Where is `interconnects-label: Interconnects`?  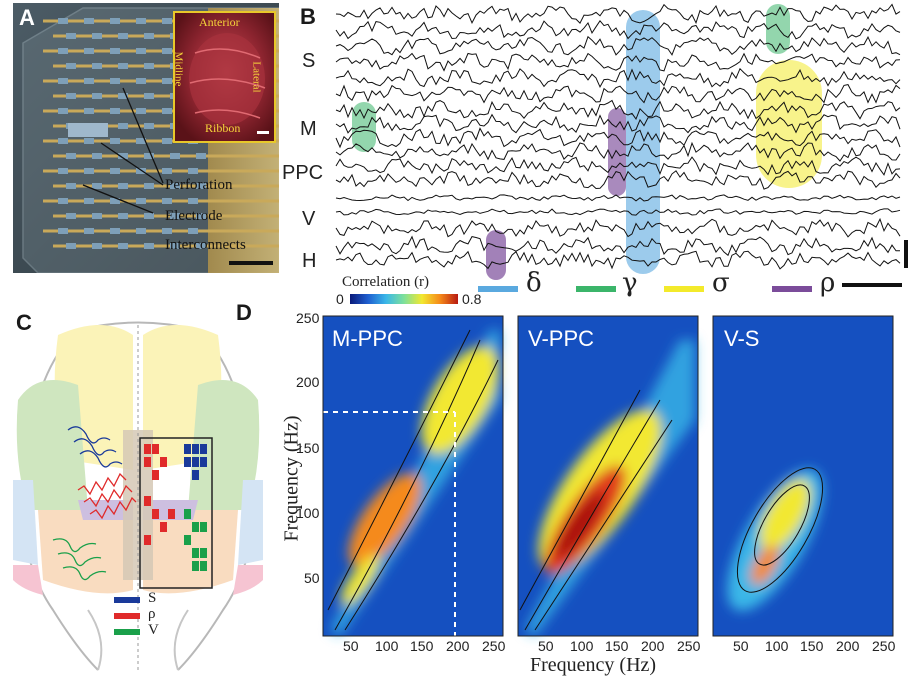 interconnects-label: Interconnects is located at coordinates (205, 245).